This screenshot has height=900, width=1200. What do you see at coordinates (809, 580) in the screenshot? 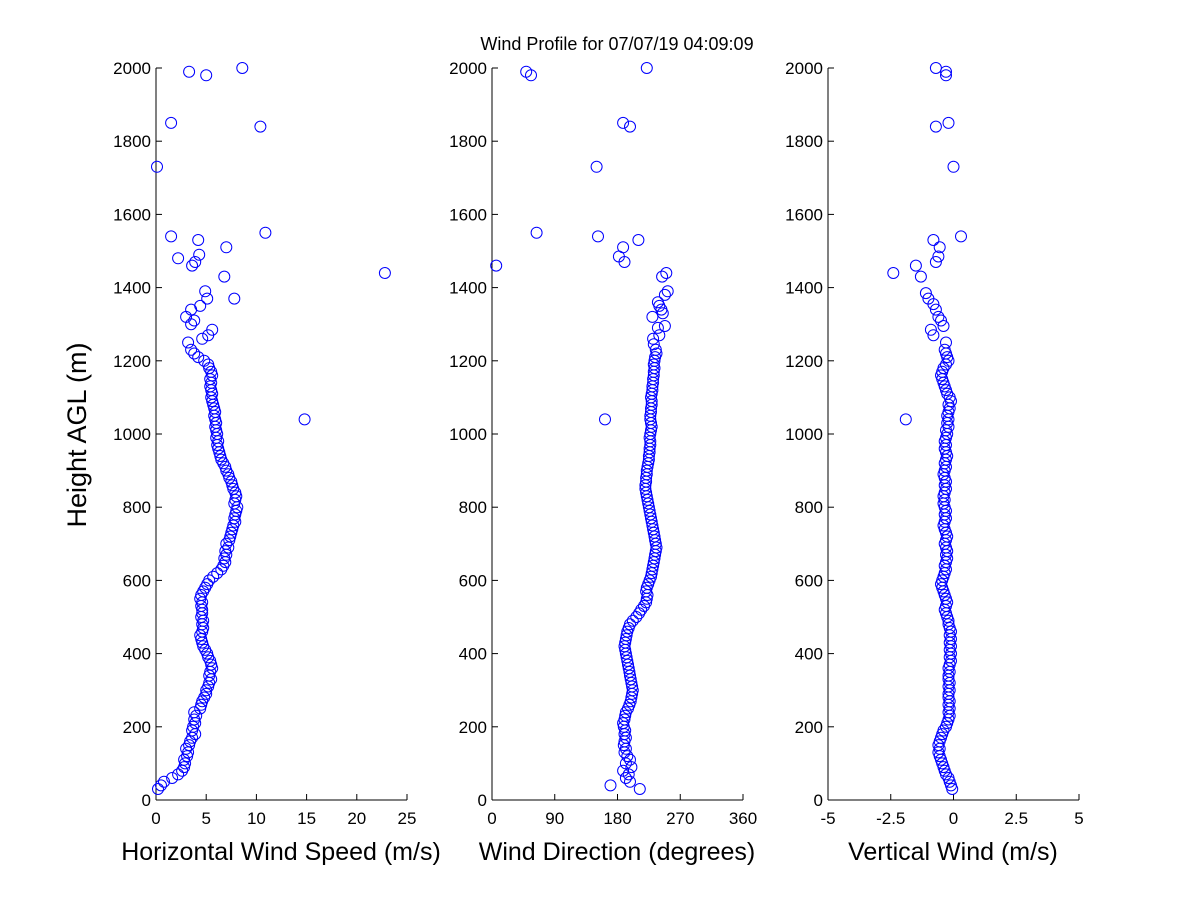
I see `y-tick-label: 600` at bounding box center [809, 580].